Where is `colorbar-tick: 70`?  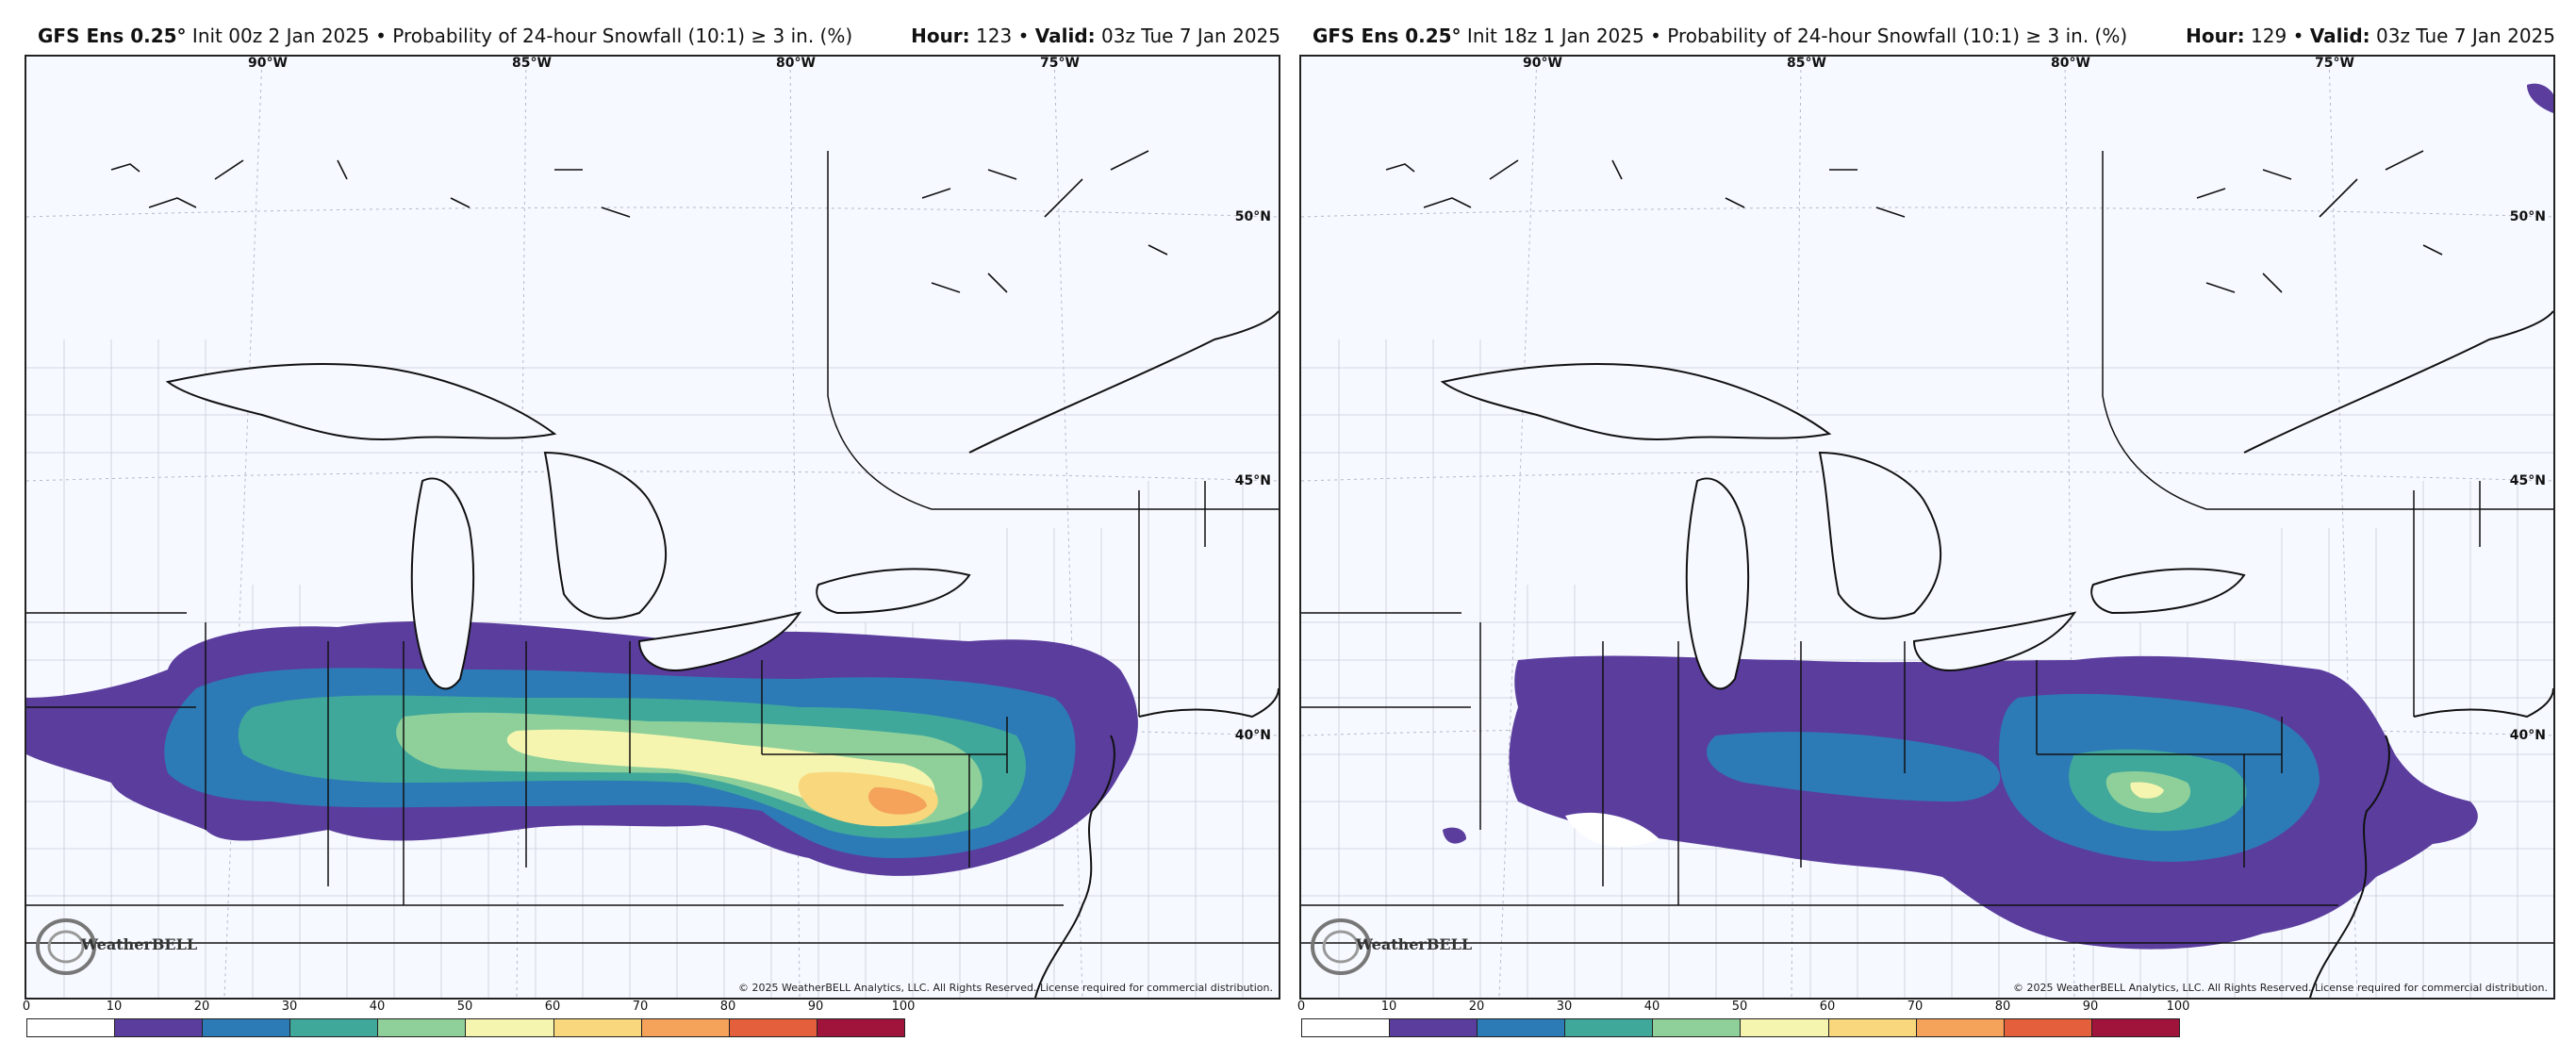
colorbar-tick: 70 is located at coordinates (1915, 1007).